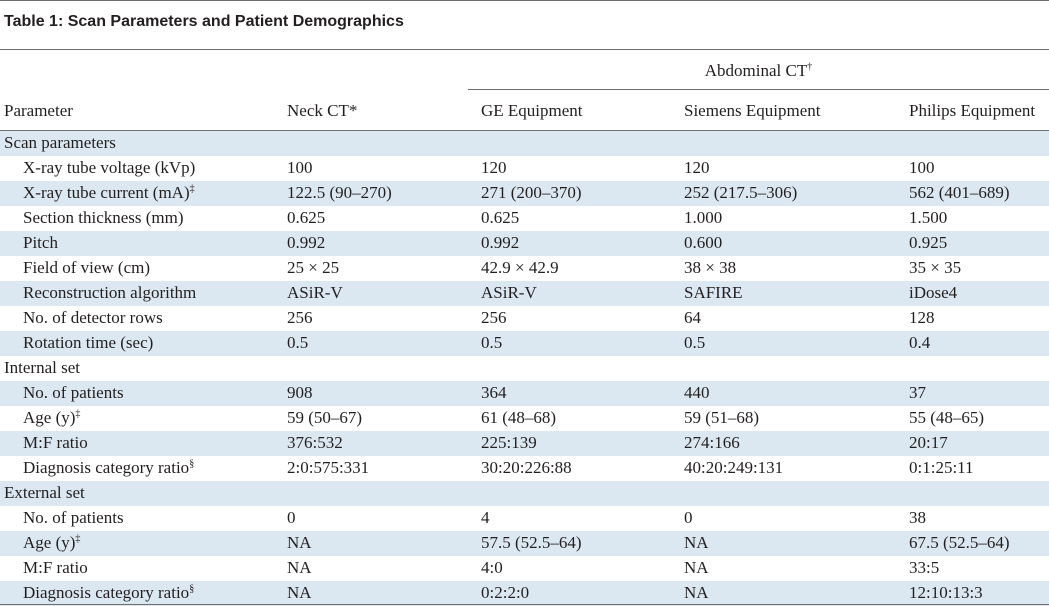 The width and height of the screenshot is (1049, 606). Describe the element at coordinates (52, 542) in the screenshot. I see `row-label: Age (y)‡` at that location.